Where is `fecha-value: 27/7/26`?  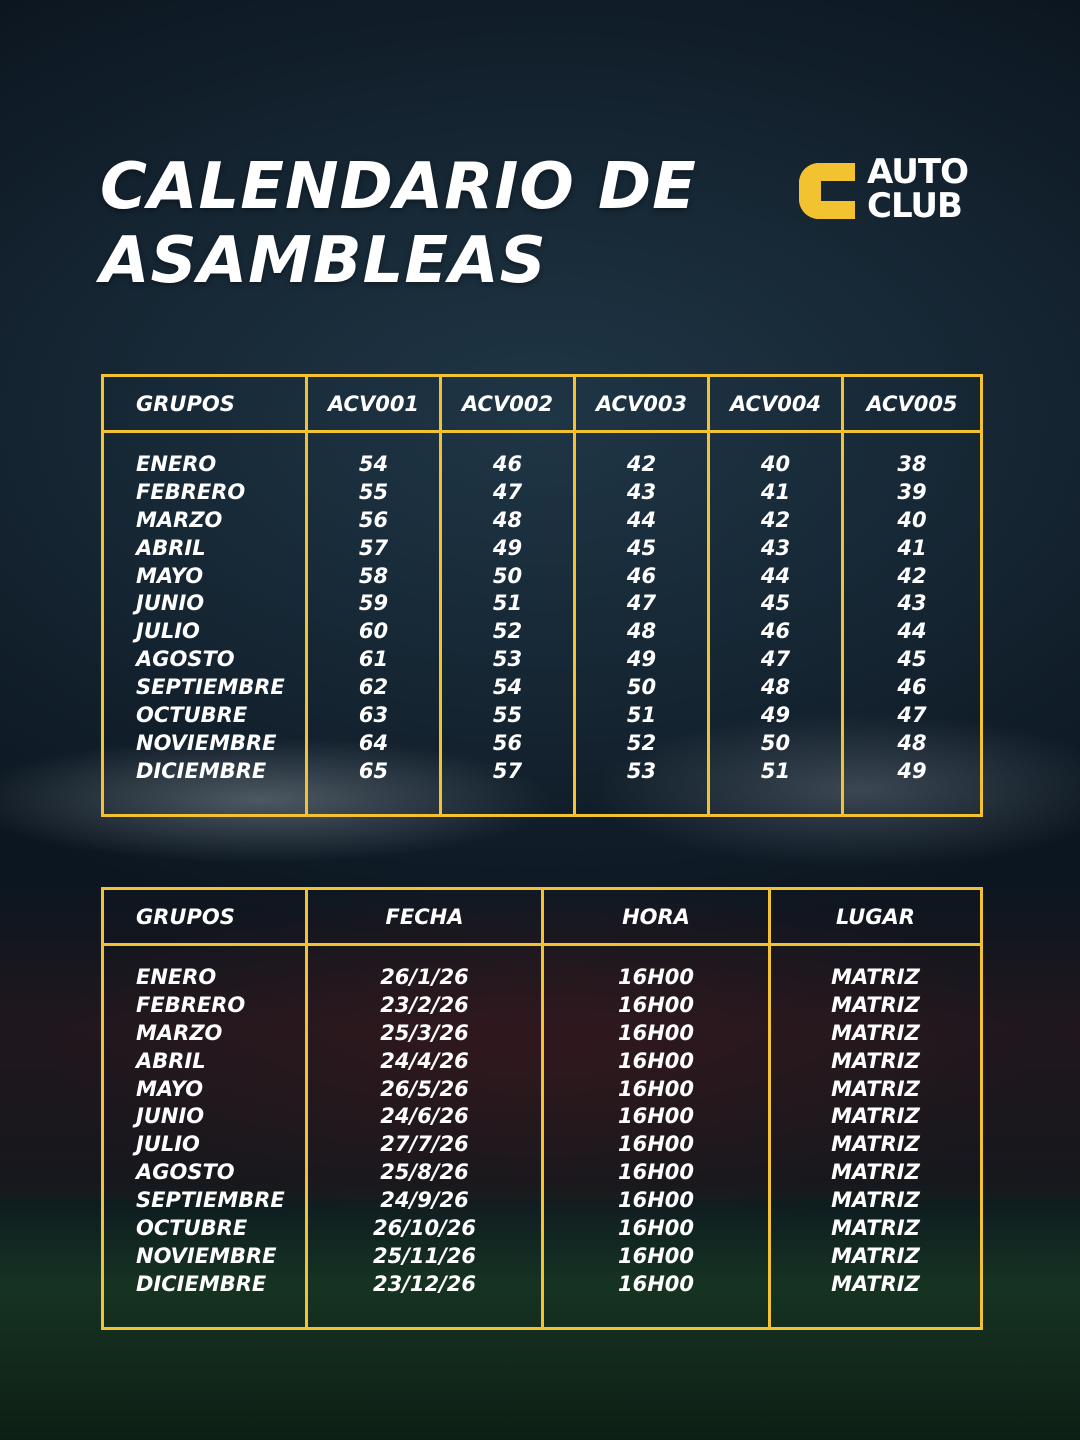
fecha-value: 27/7/26 is located at coordinates (424, 1144).